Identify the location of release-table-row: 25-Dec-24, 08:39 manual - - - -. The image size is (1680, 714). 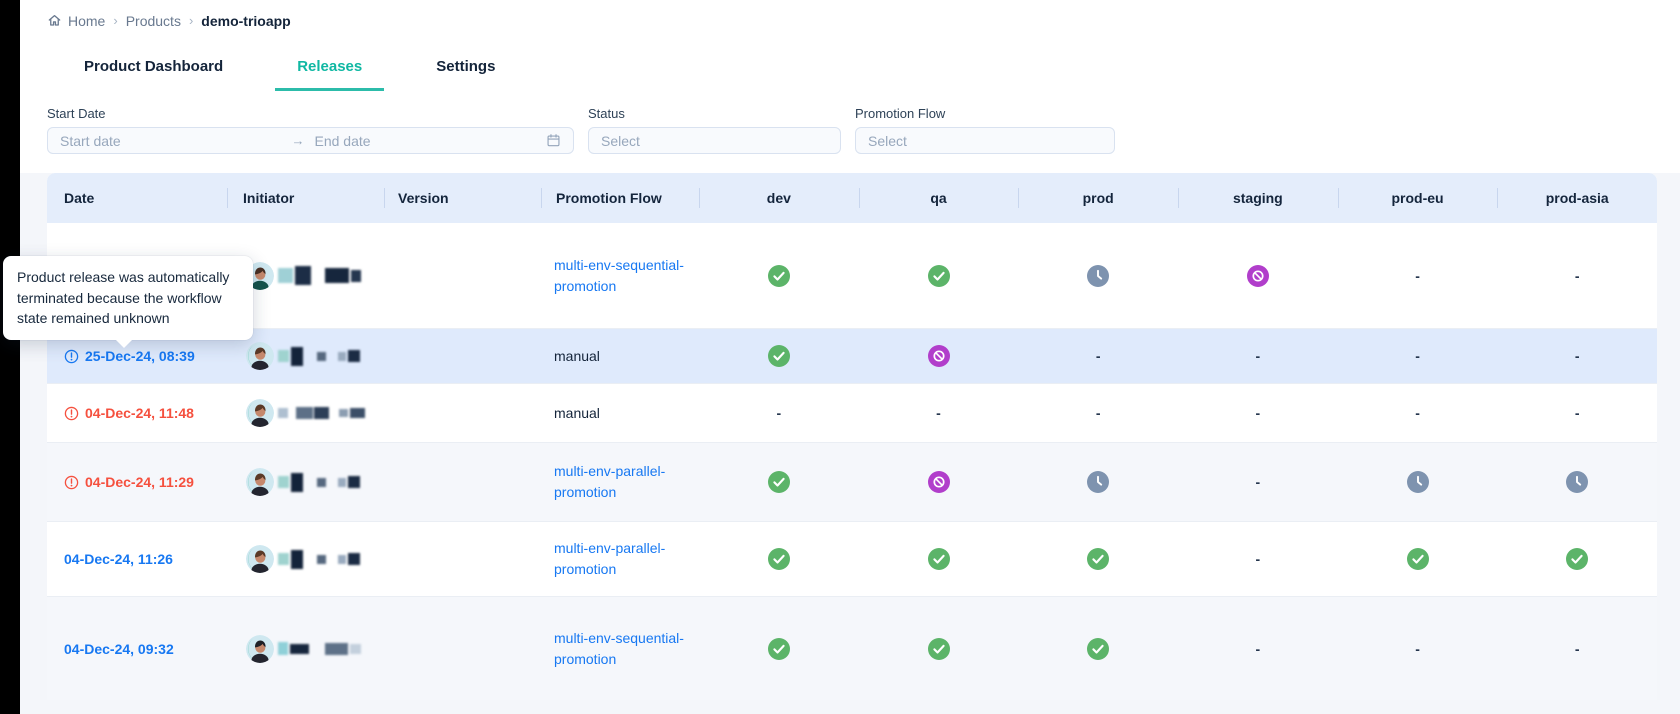
(852, 355).